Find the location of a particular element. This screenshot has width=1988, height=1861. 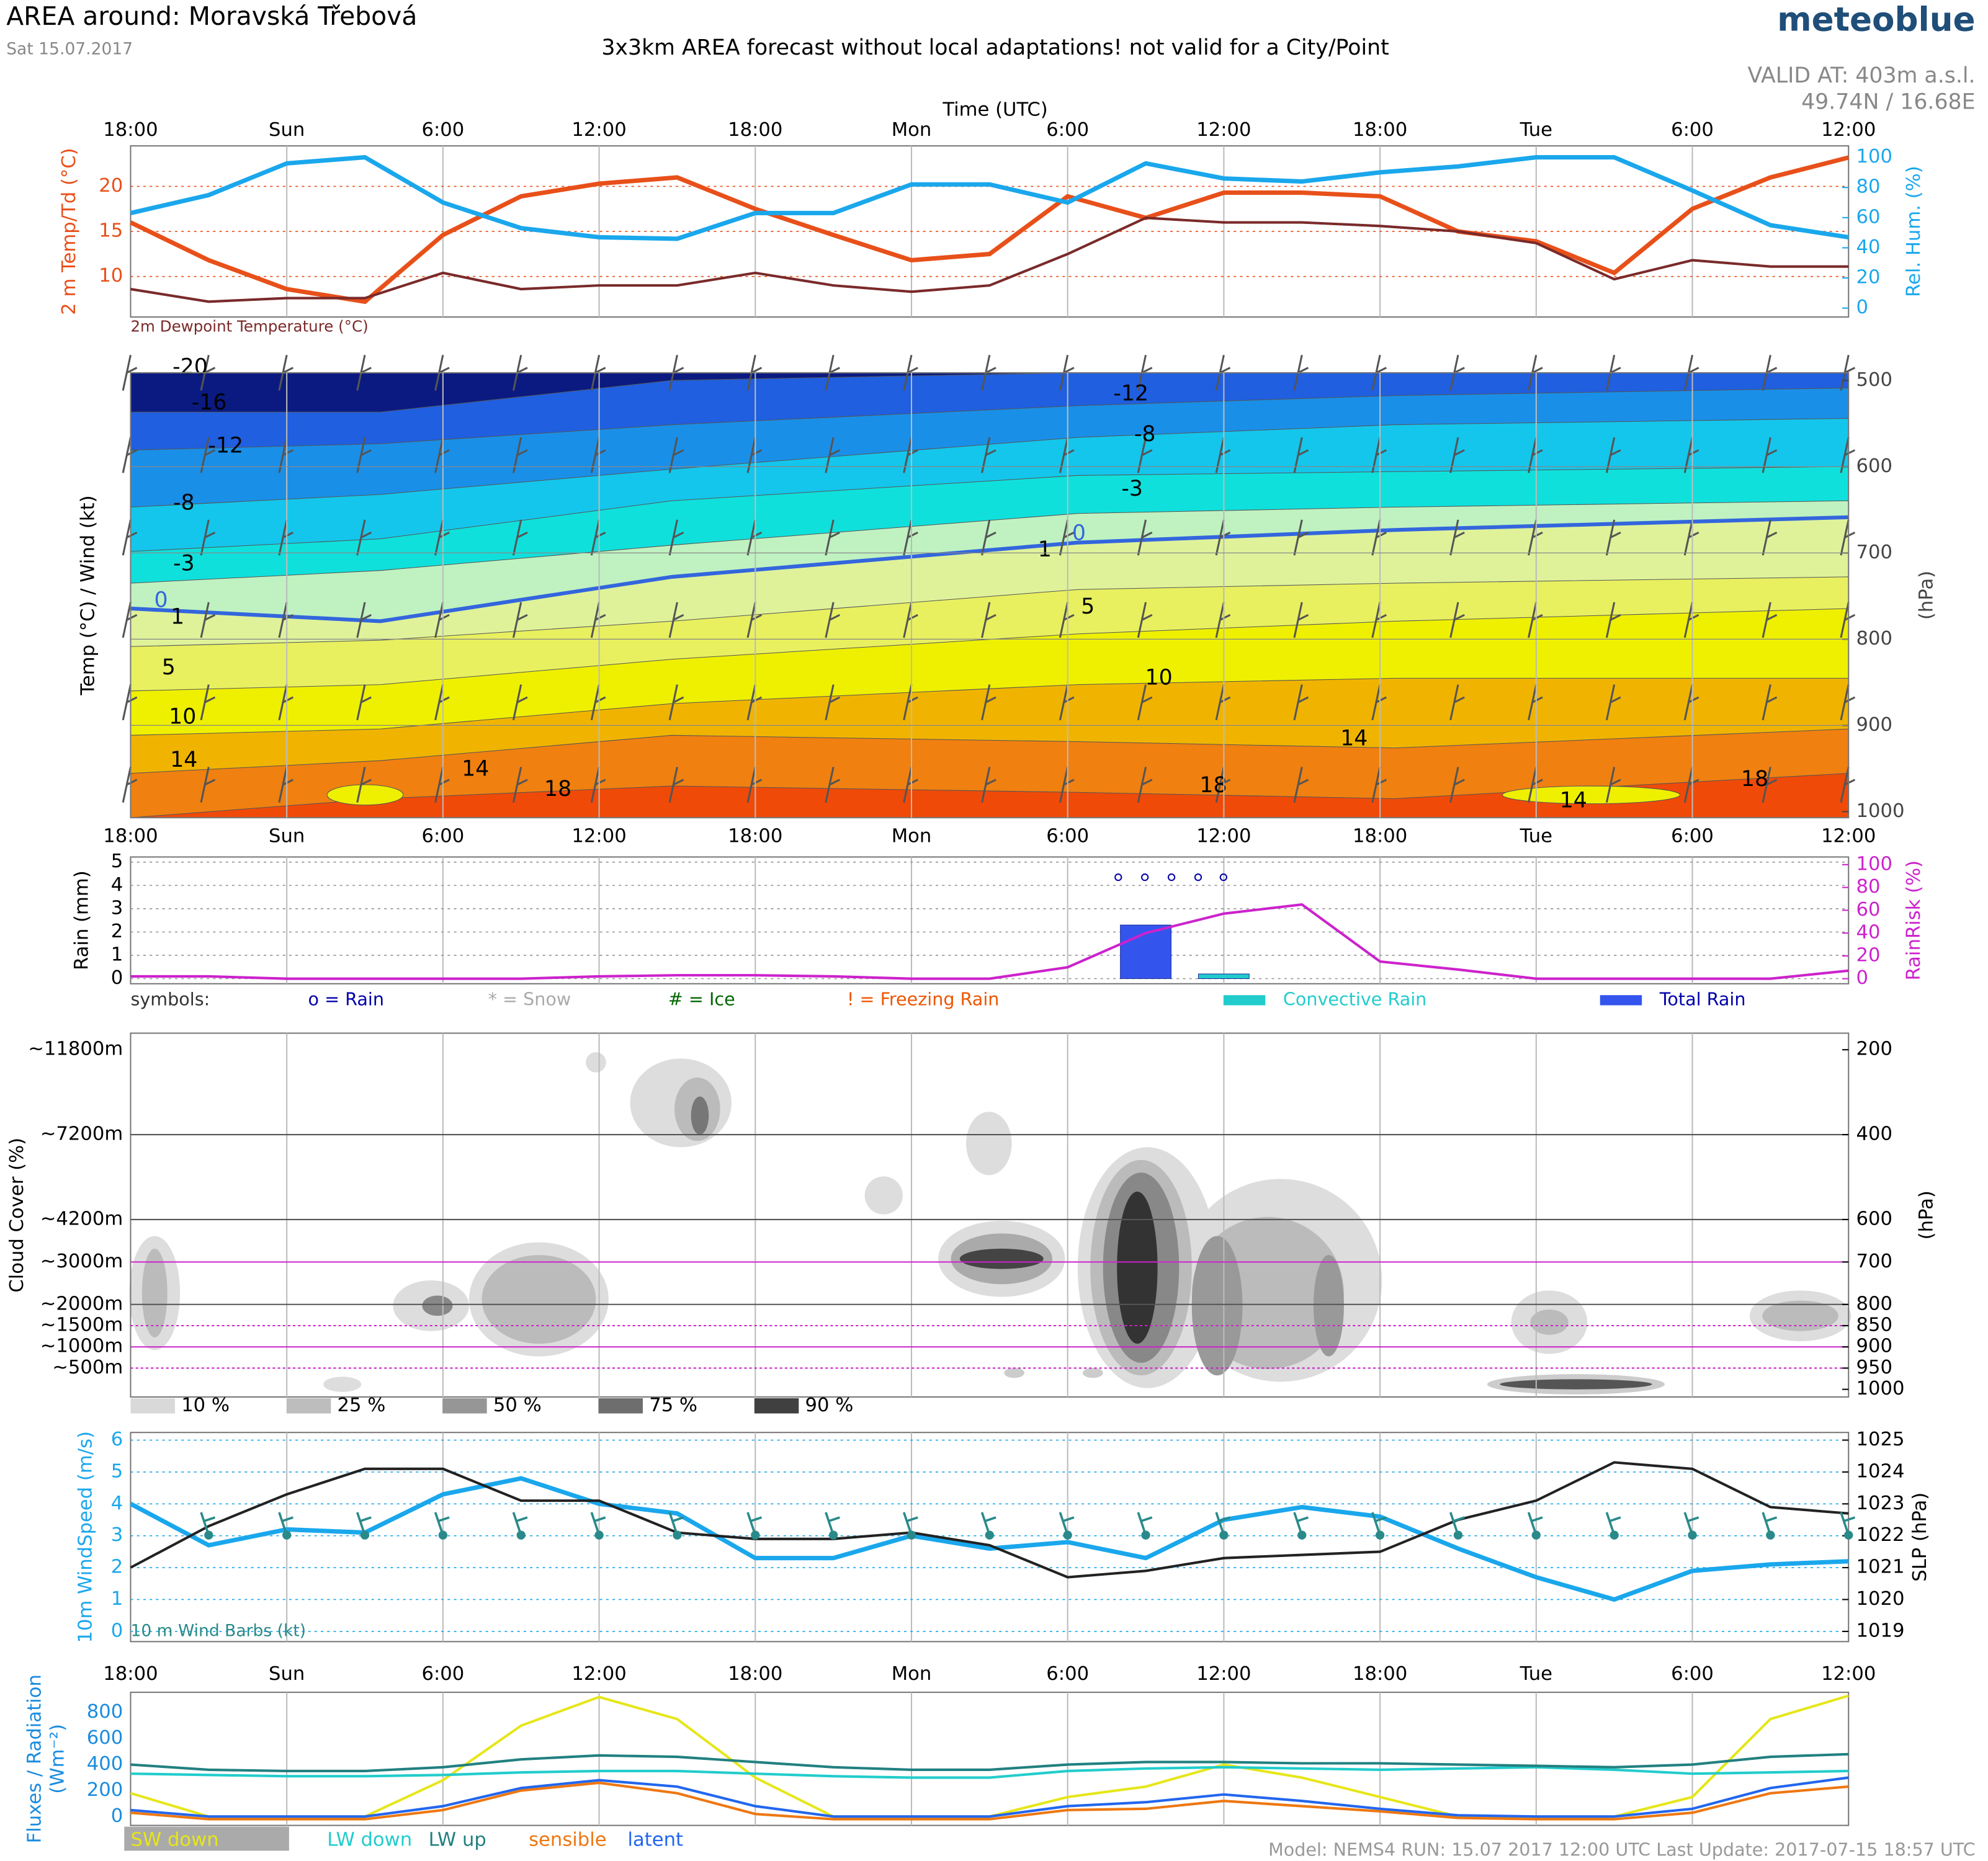

legend-label: Total Rain is located at coordinates (1702, 998).